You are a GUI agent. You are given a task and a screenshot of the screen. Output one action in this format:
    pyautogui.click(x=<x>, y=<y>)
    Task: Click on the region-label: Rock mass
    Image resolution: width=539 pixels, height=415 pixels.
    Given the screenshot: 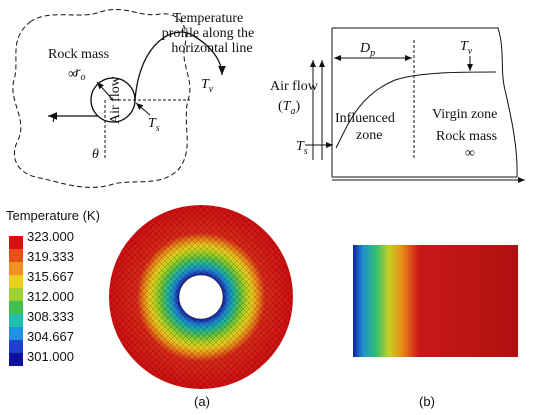 What is the action you would take?
    pyautogui.click(x=78, y=54)
    